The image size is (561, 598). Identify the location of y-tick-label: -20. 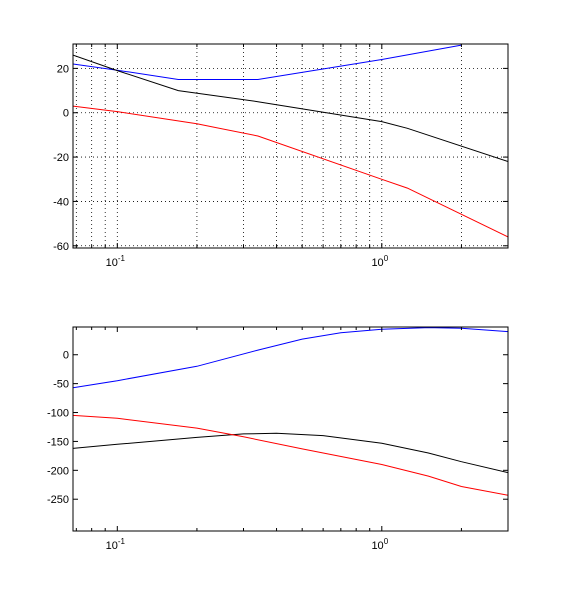
(61, 158).